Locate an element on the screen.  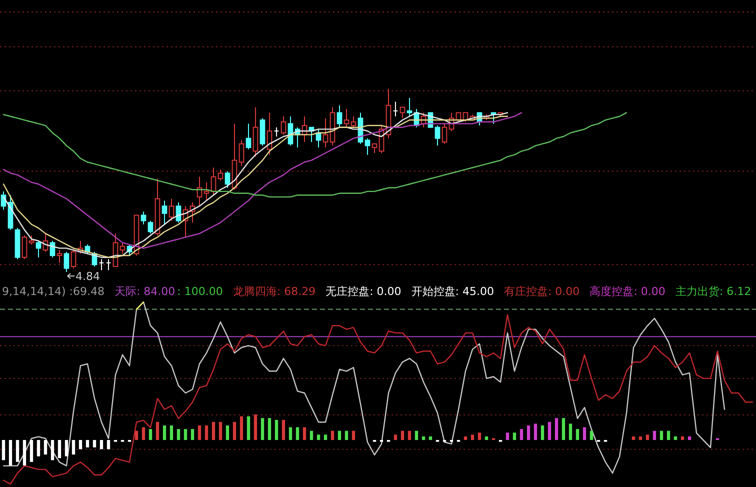
annotation: 4.84 is located at coordinates (88, 276).